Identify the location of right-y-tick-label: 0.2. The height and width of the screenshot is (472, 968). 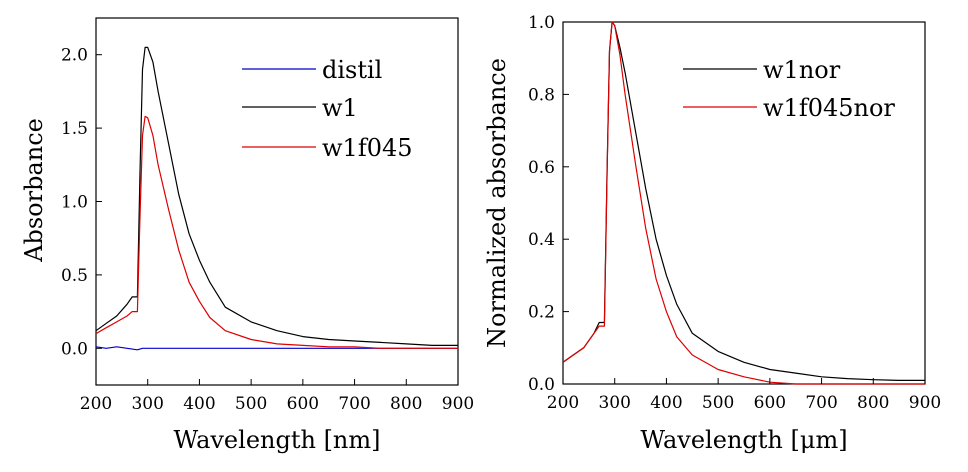
(541, 313).